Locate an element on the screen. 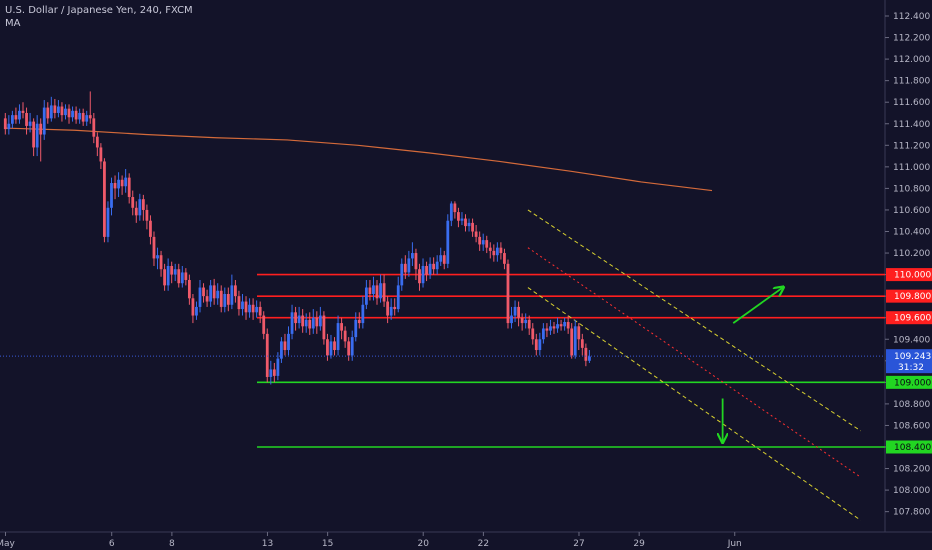 This screenshot has width=932, height=550. moving-average-line is located at coordinates (358, 159).